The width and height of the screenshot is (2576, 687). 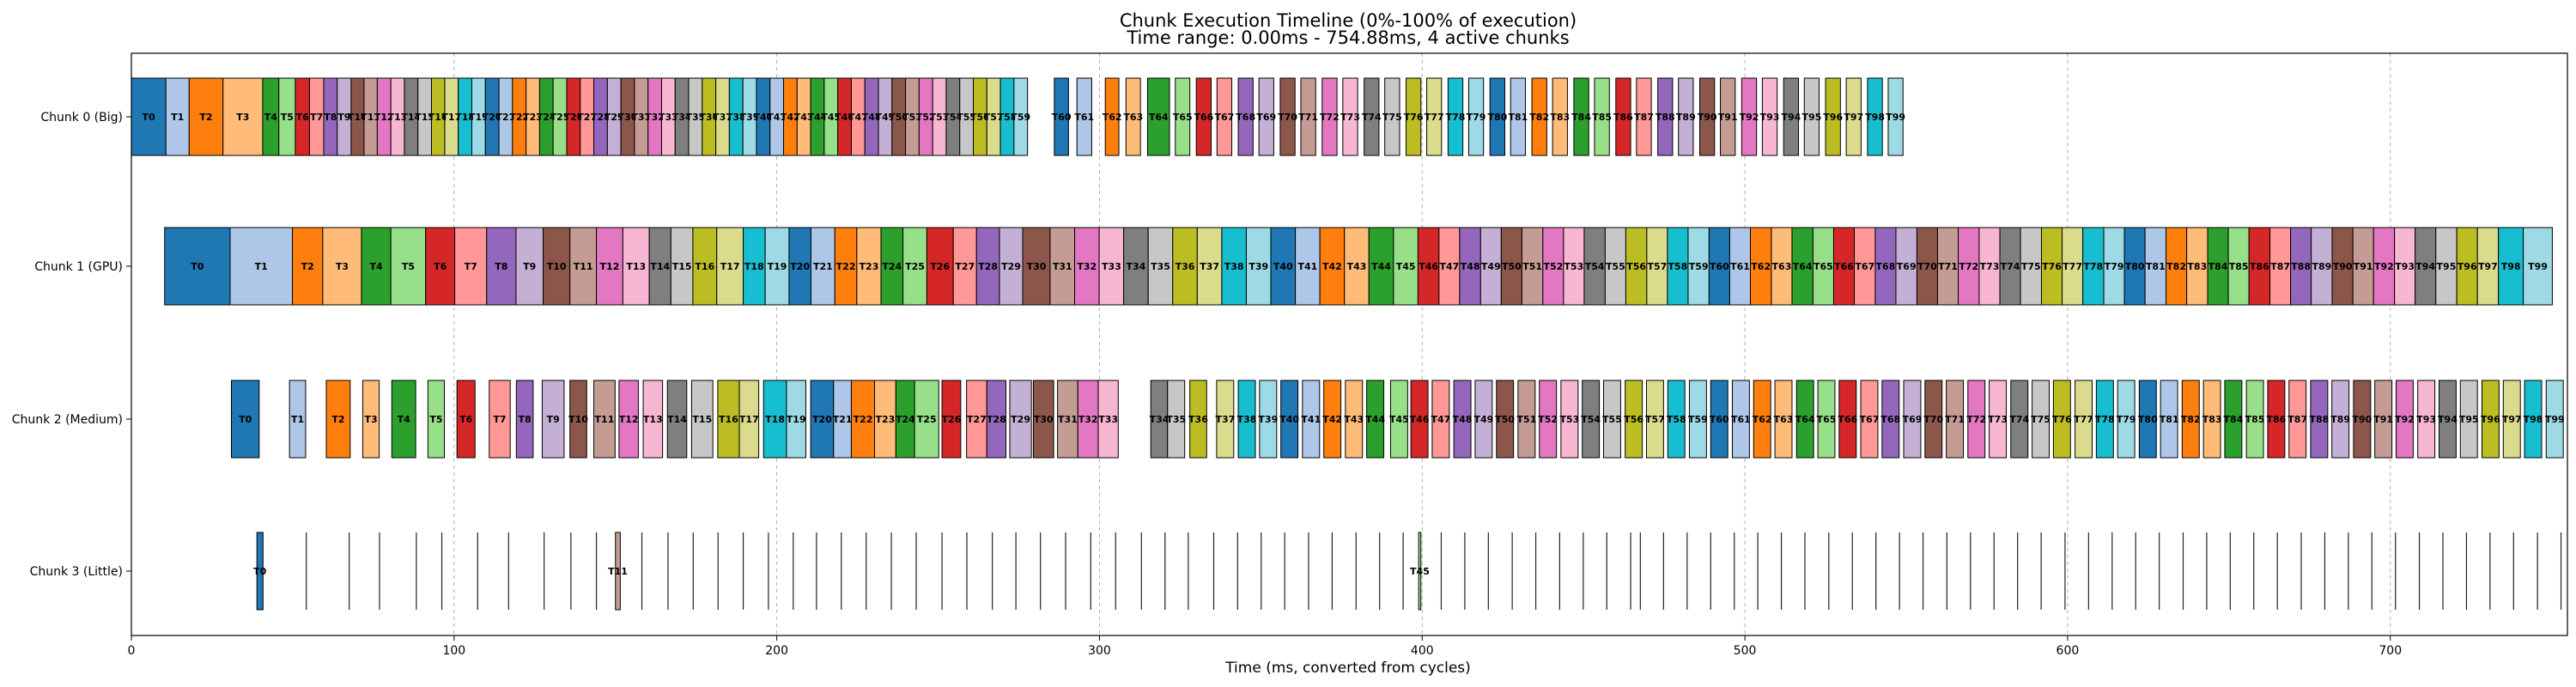 What do you see at coordinates (1548, 419) in the screenshot?
I see `task-label: T52` at bounding box center [1548, 419].